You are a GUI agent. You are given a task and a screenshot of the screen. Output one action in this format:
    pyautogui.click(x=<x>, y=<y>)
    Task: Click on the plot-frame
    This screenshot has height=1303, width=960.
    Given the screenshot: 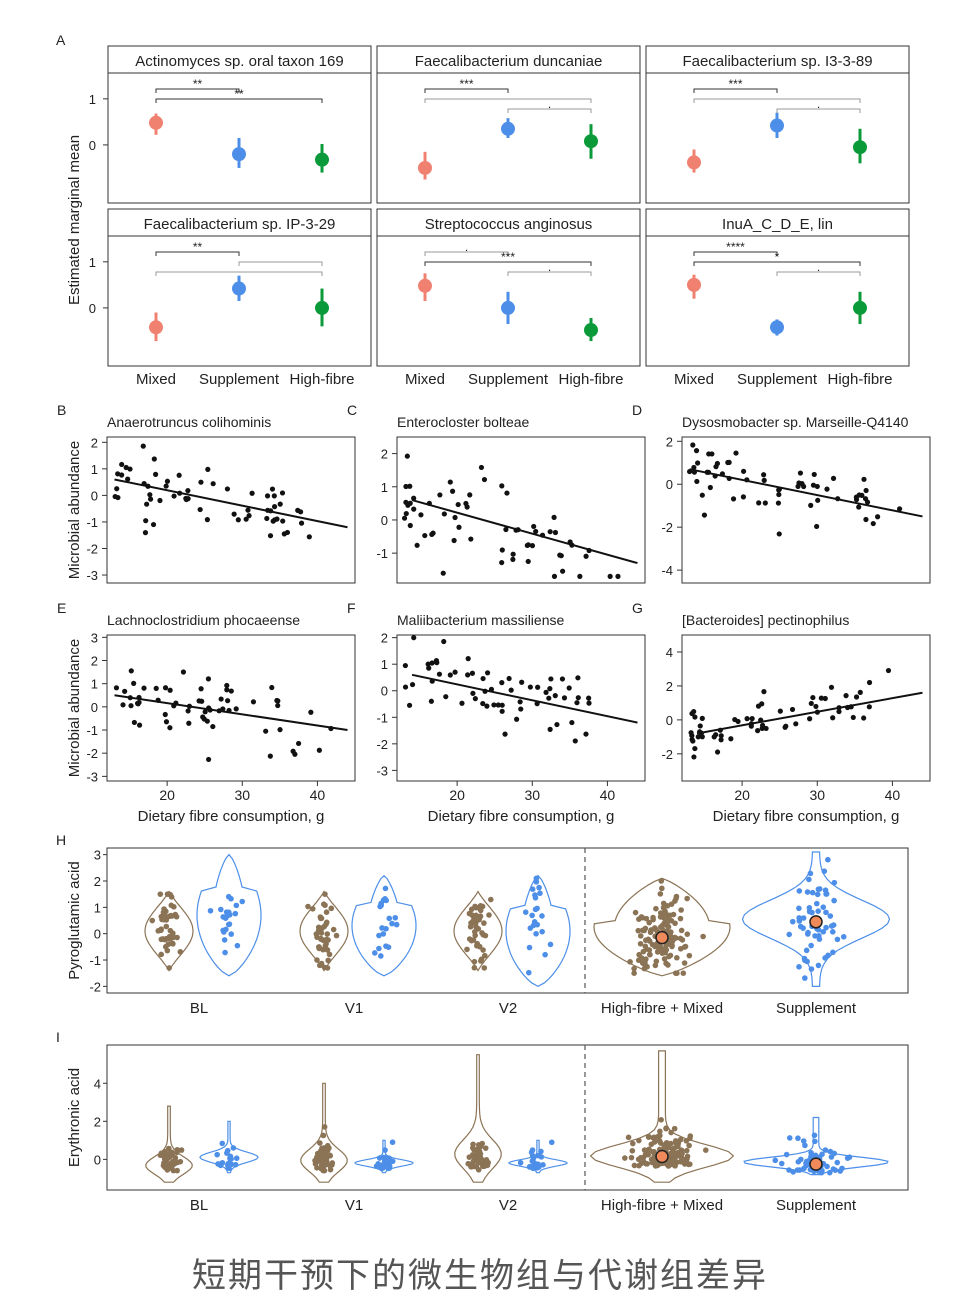 What is the action you would take?
    pyautogui.click(x=806, y=708)
    